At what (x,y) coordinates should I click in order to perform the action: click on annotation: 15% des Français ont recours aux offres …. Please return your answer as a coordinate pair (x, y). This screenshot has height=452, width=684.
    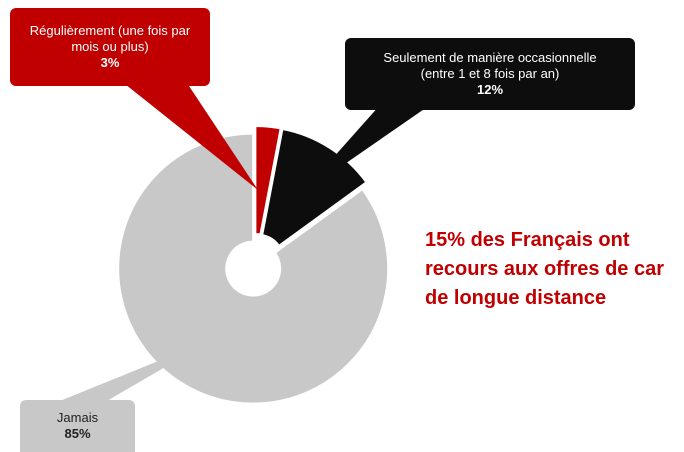
    Looking at the image, I should click on (544, 269).